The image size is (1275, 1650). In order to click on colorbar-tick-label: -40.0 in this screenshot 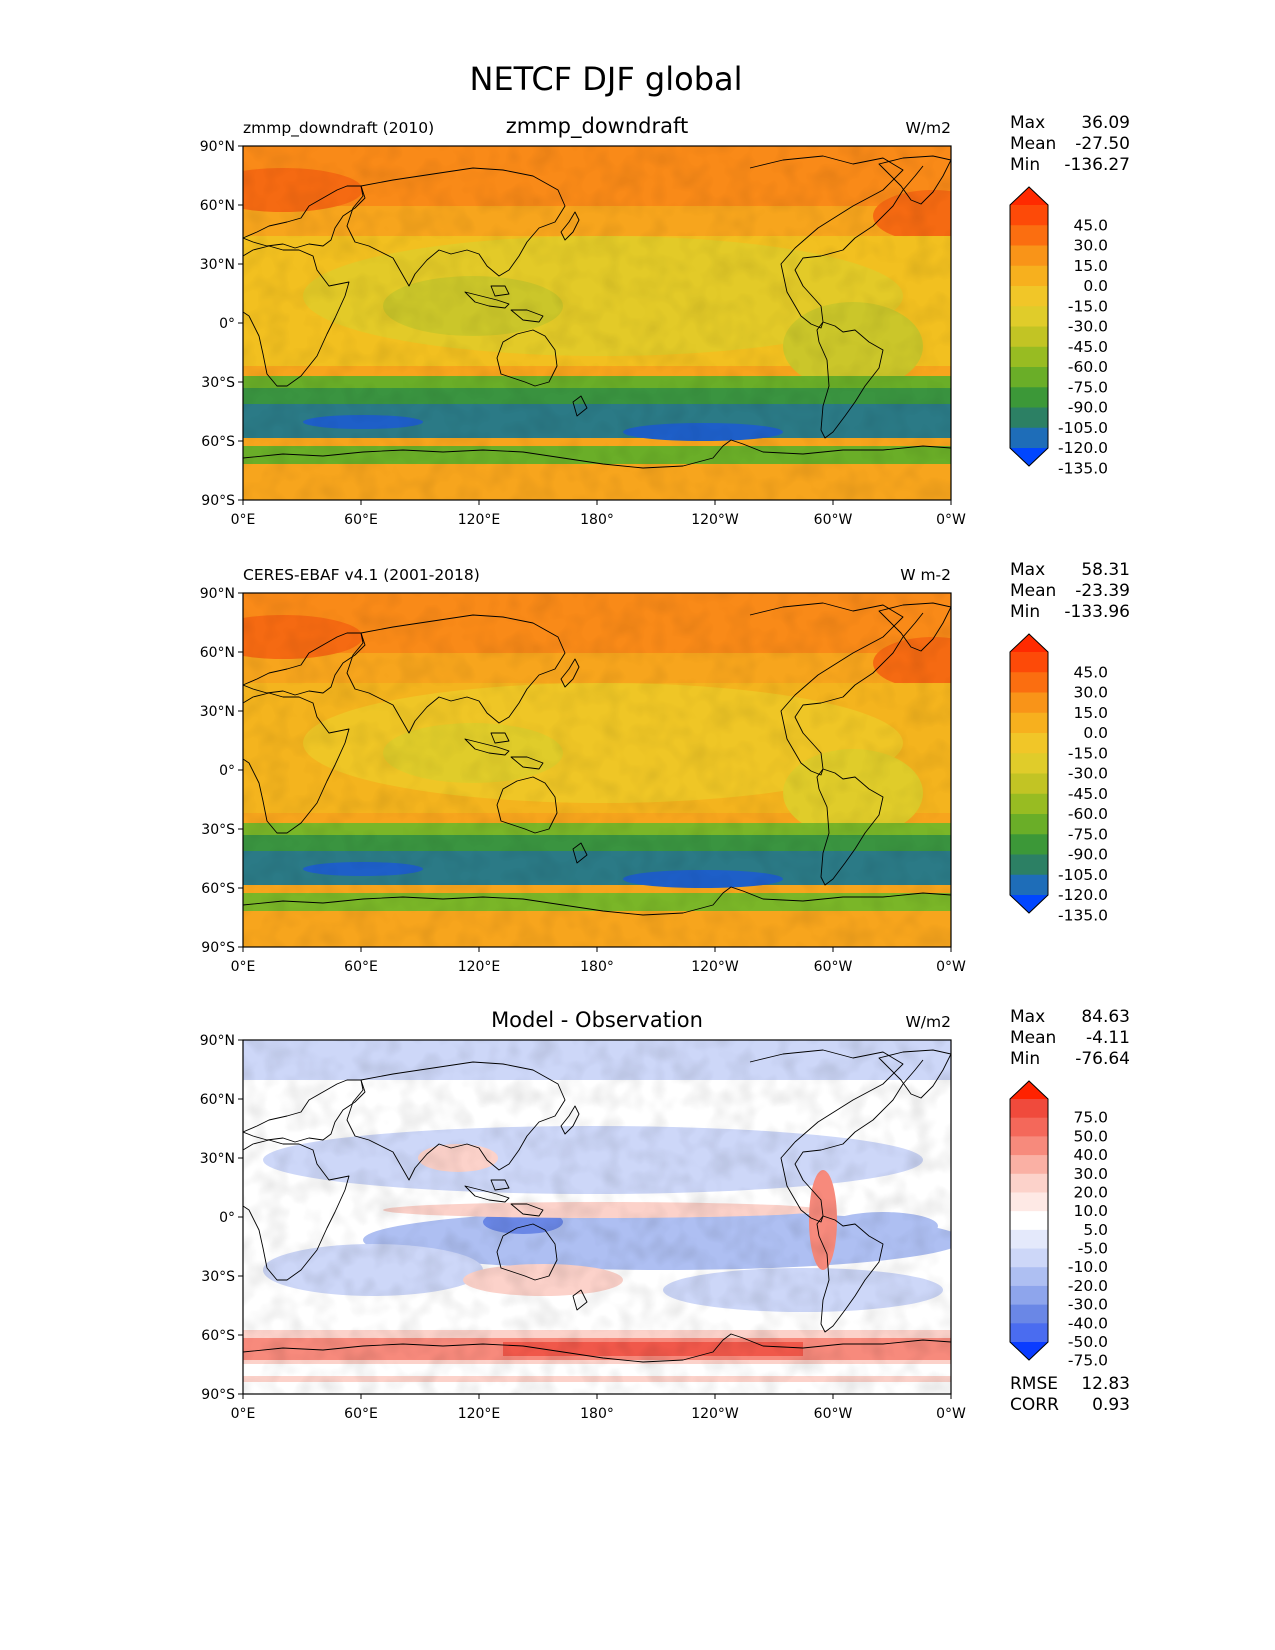, I will do `click(1088, 1323)`.